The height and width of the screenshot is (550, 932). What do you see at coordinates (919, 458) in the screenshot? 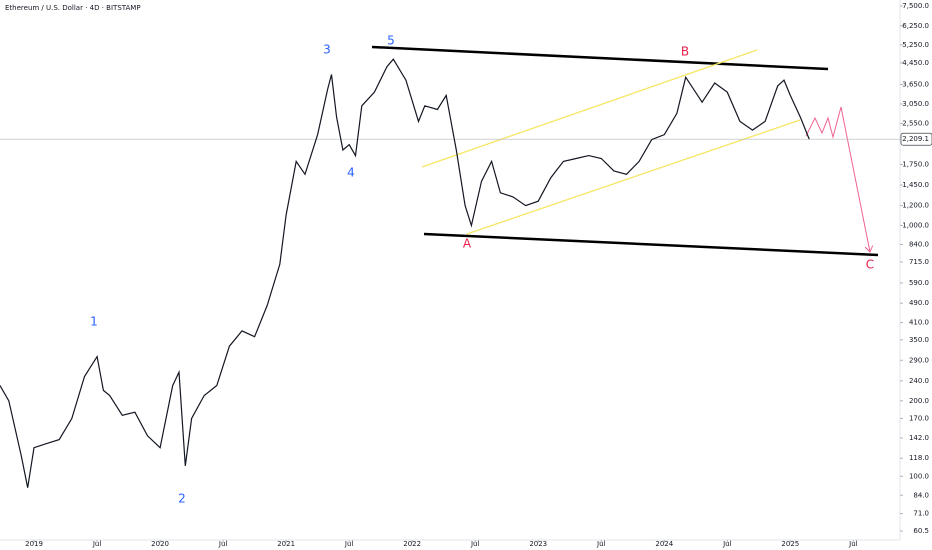
I see `y-tick-label: 118.0` at bounding box center [919, 458].